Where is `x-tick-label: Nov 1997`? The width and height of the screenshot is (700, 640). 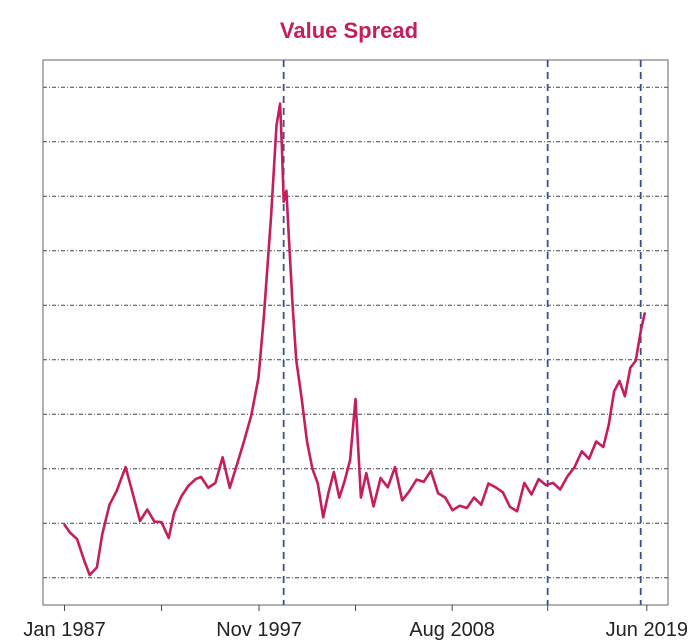 x-tick-label: Nov 1997 is located at coordinates (259, 629).